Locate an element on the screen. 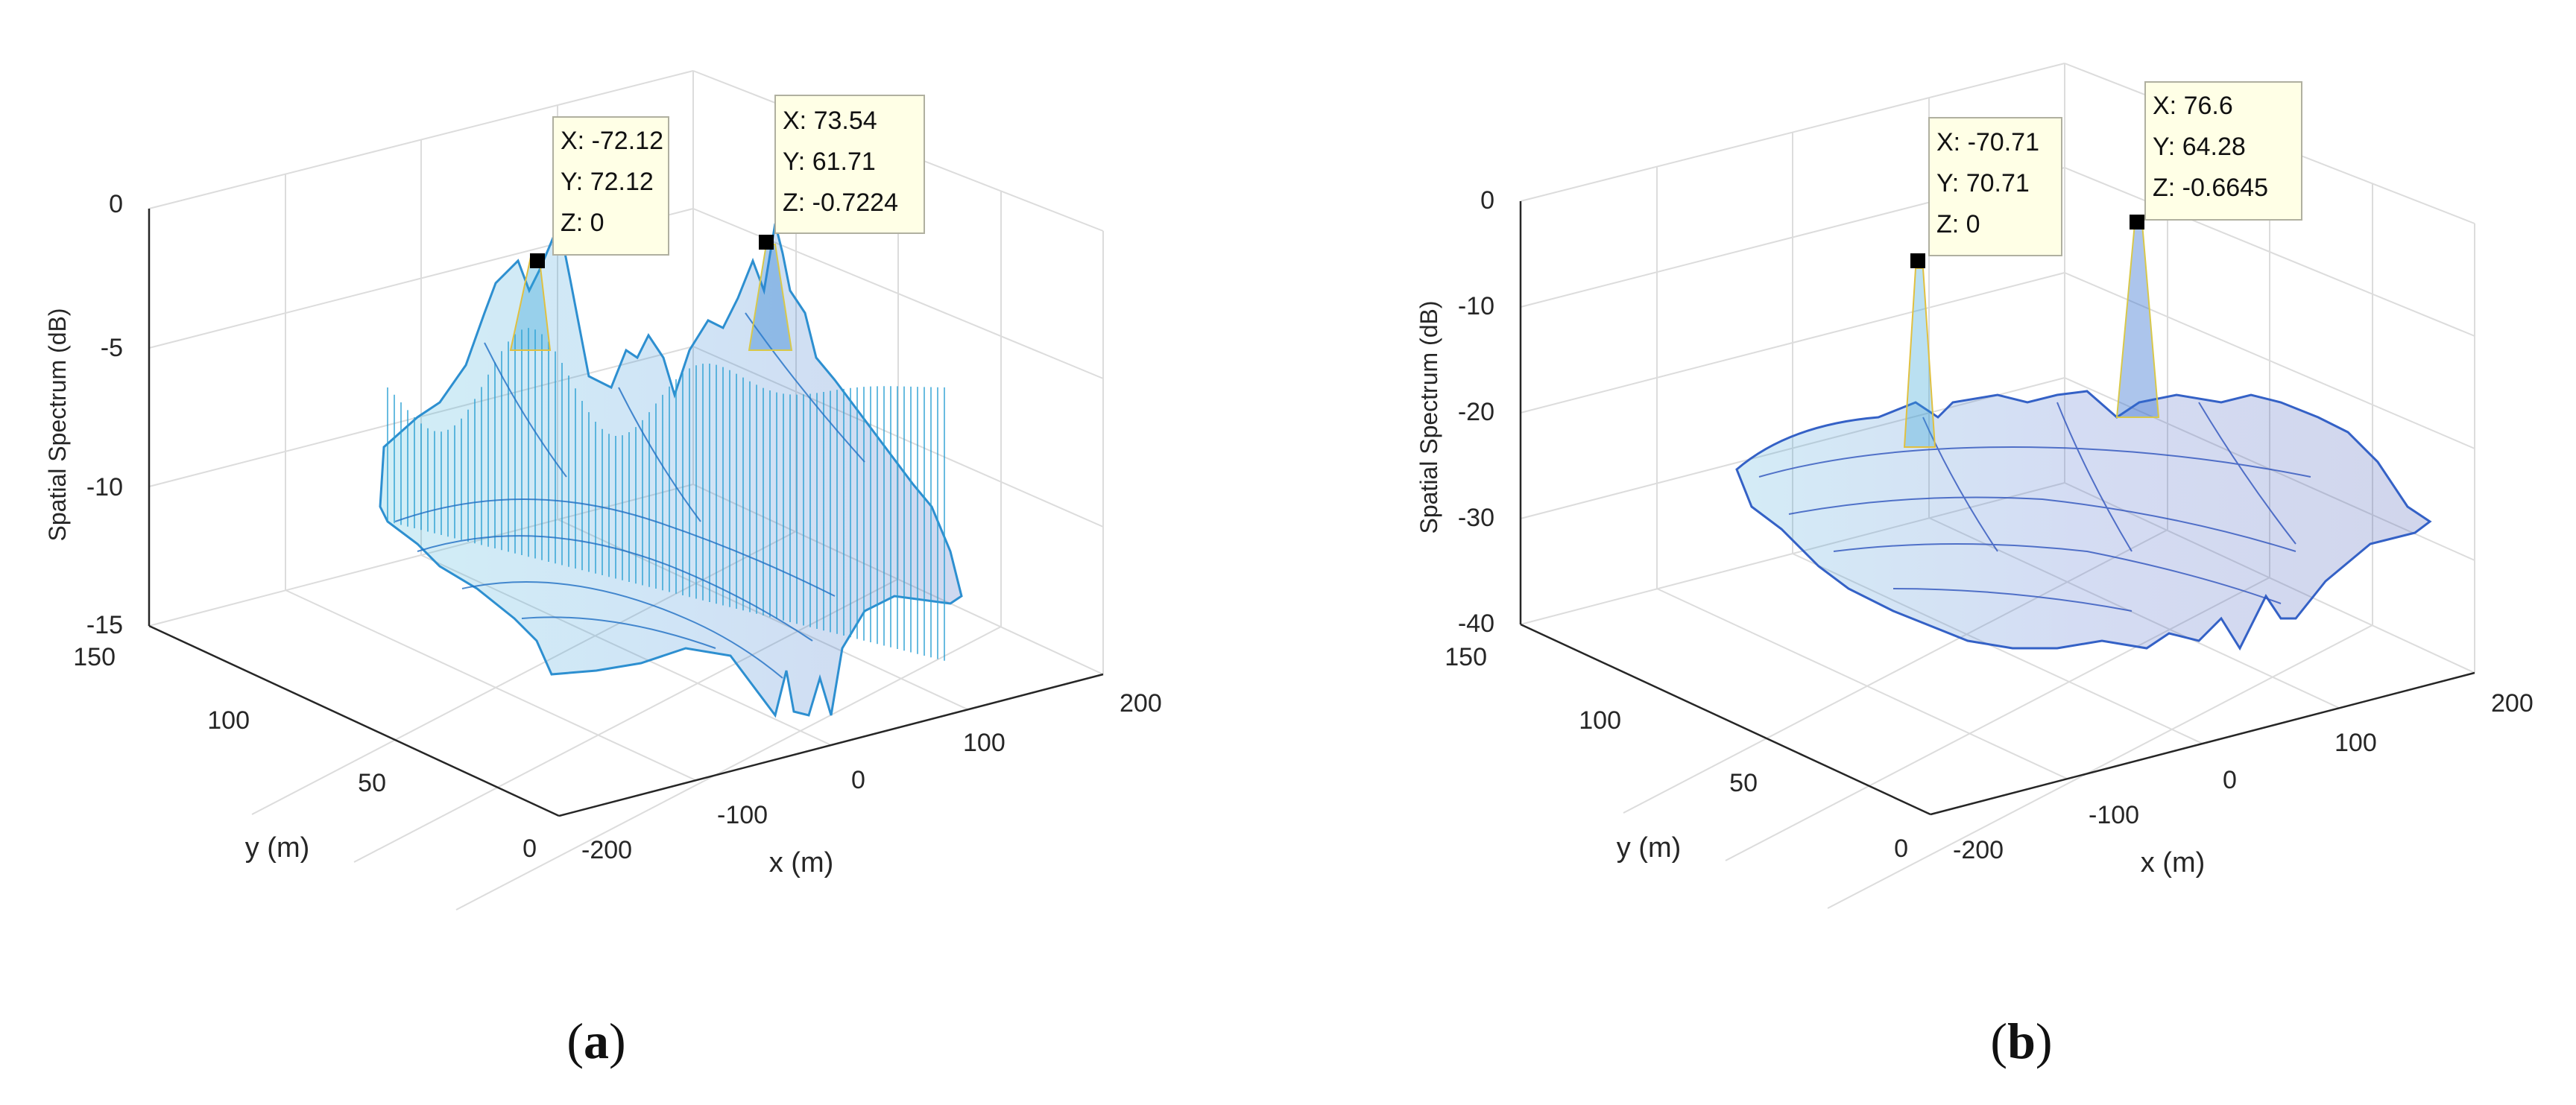 The width and height of the screenshot is (2576, 1105). z-tick-label: -5 is located at coordinates (112, 348).